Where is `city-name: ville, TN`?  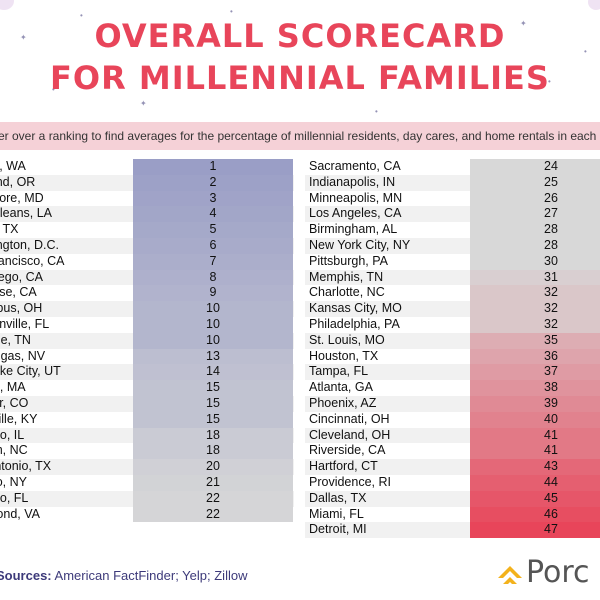
city-name: ville, TN is located at coordinates (15, 339).